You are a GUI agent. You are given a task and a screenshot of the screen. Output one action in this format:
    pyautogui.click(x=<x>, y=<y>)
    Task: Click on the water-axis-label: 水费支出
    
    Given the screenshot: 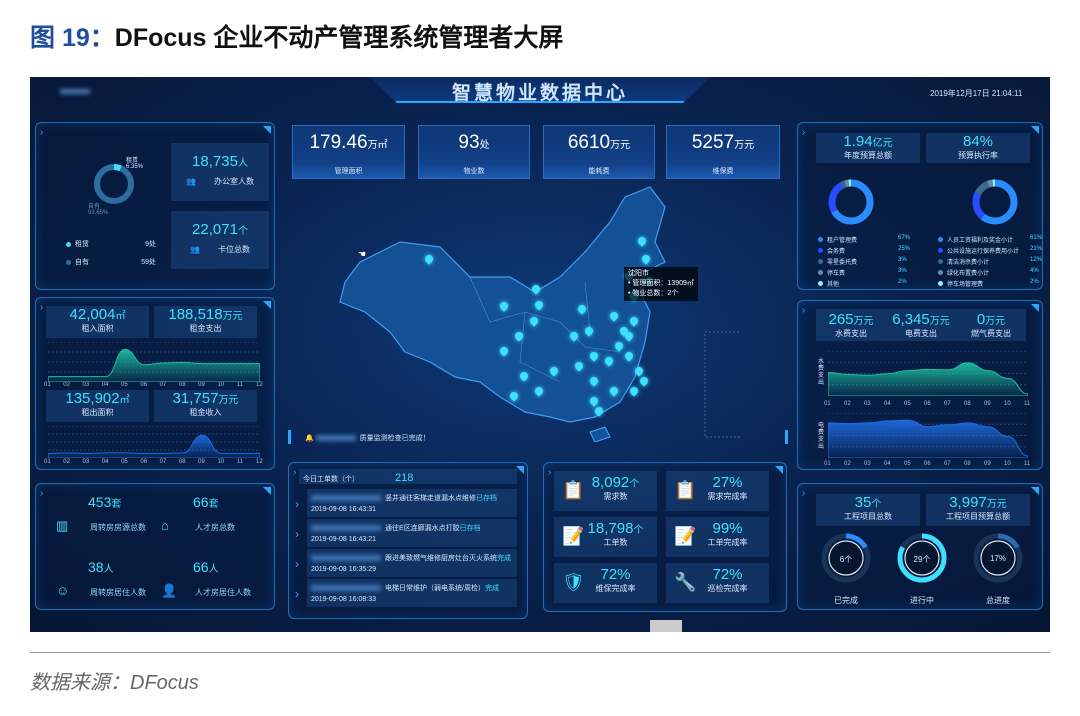 What is the action you would take?
    pyautogui.click(x=821, y=372)
    